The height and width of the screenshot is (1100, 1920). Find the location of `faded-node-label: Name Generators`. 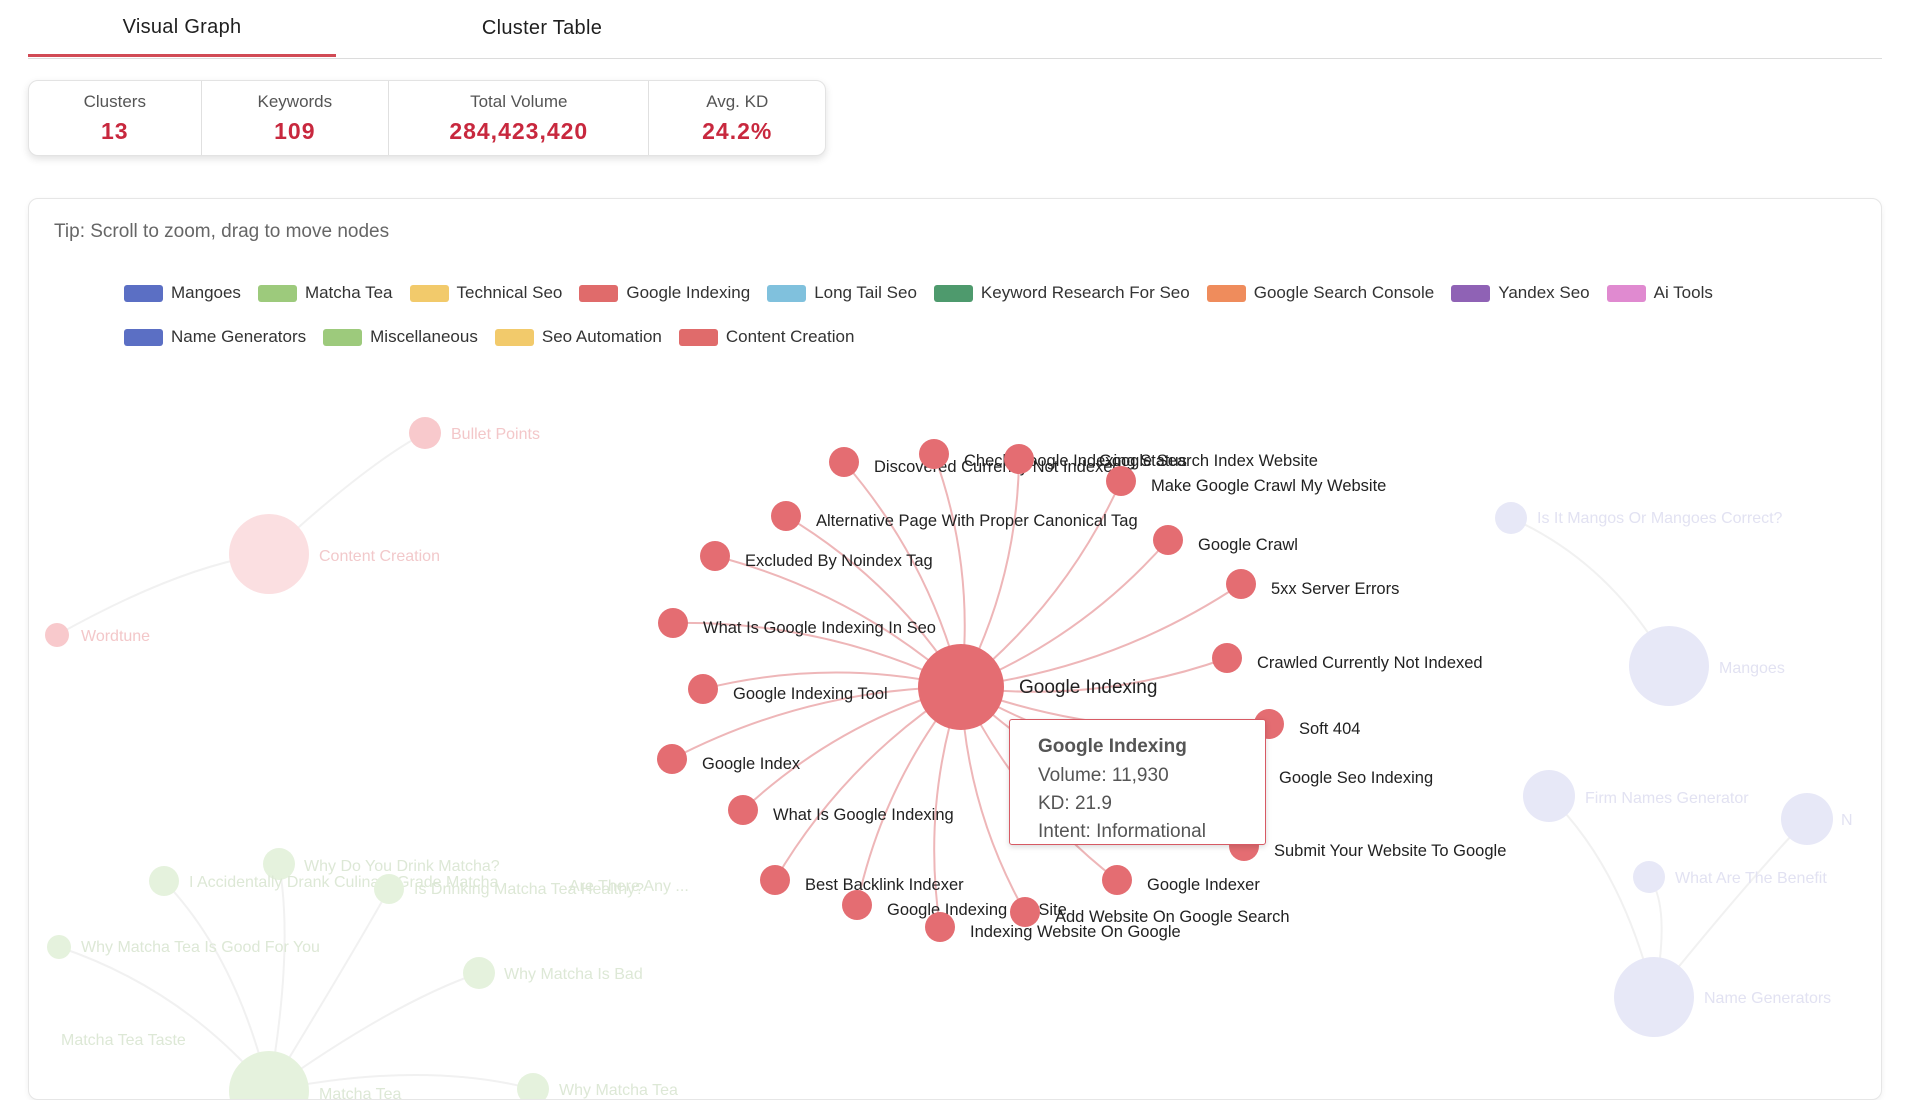

faded-node-label: Name Generators is located at coordinates (1767, 998).